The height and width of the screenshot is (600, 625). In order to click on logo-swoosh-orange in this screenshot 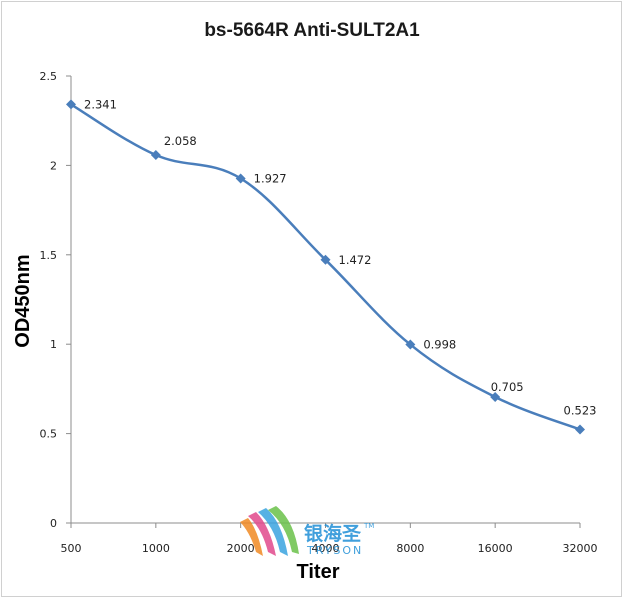, I will do `click(251, 537)`.